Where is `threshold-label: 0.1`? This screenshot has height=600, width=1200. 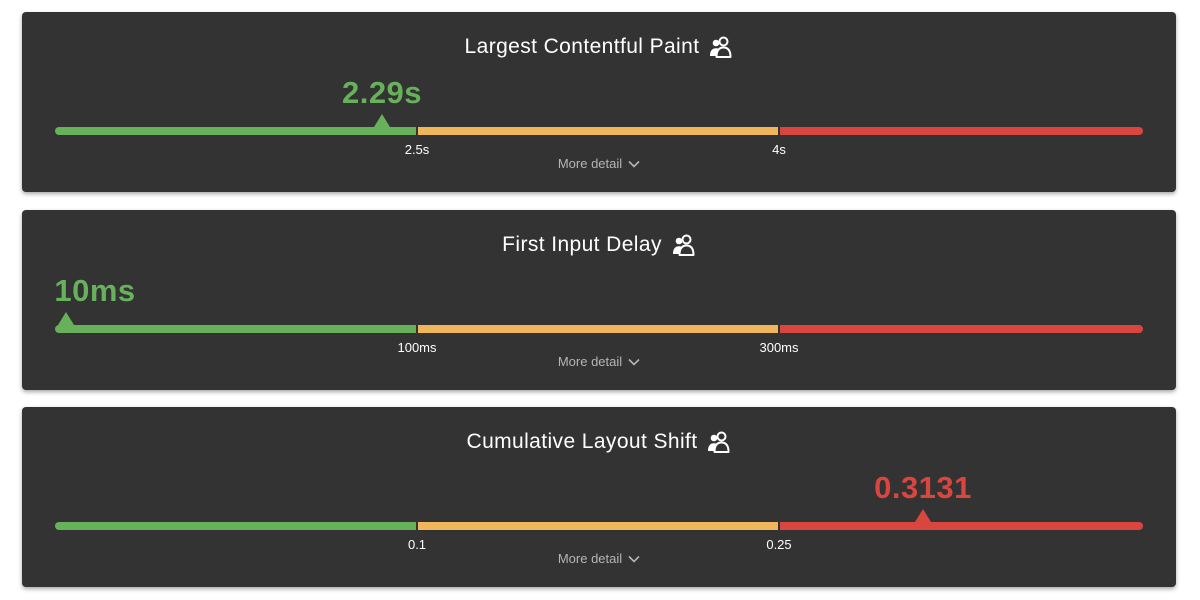
threshold-label: 0.1 is located at coordinates (417, 544).